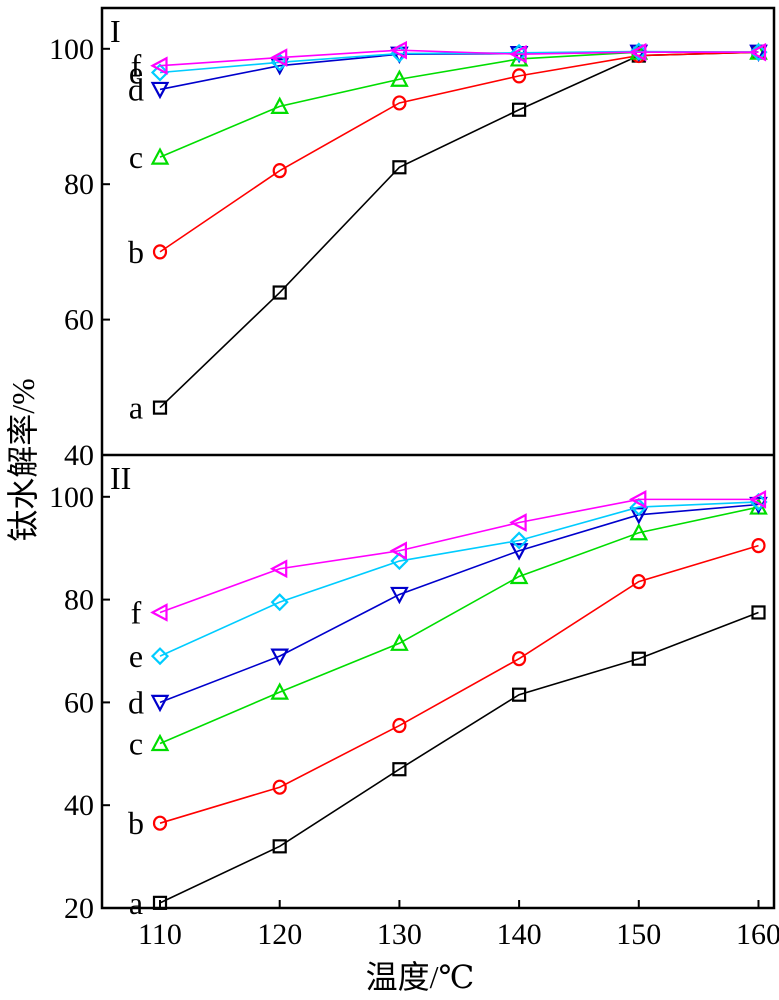 This screenshot has height=1000, width=779. I want to click on y-tick-label: 40, so click(79, 455).